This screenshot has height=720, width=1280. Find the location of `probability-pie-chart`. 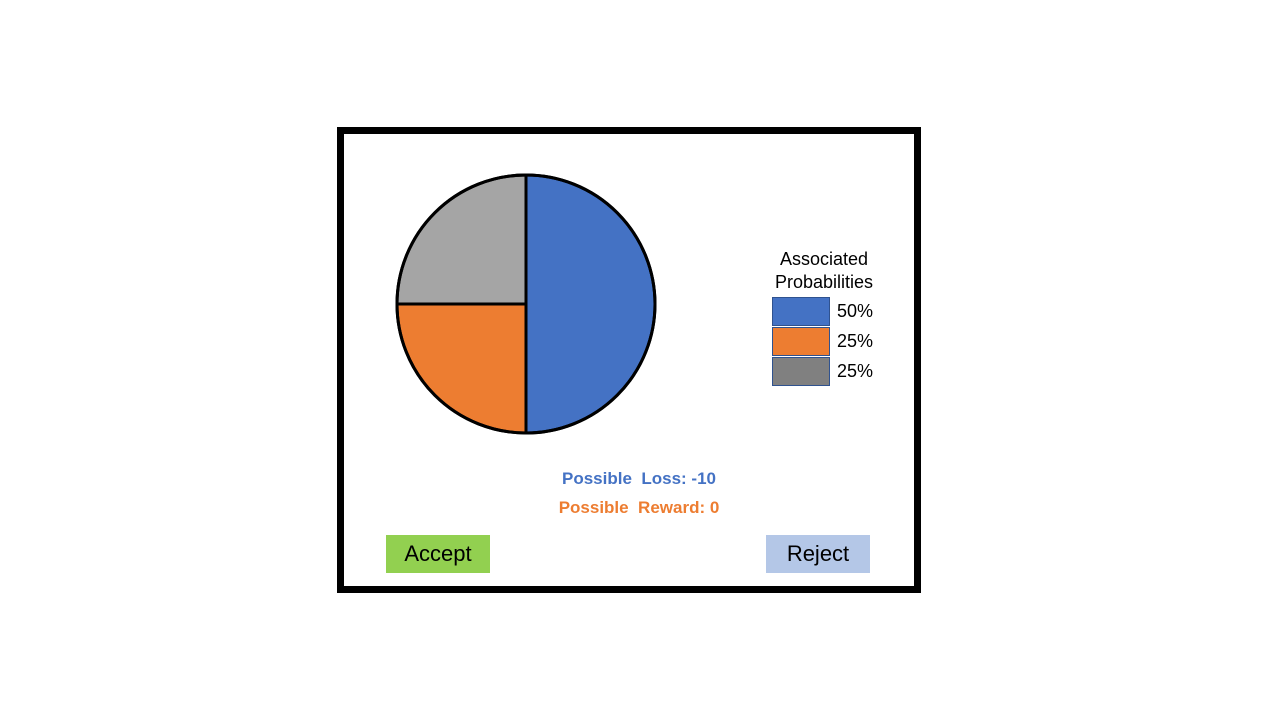

probability-pie-chart is located at coordinates (526, 304).